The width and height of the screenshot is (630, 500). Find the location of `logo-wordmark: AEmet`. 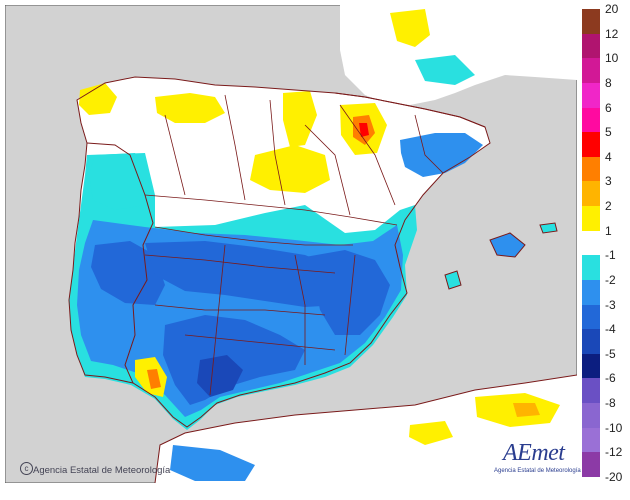

logo-wordmark: AEmet is located at coordinates (534, 453).